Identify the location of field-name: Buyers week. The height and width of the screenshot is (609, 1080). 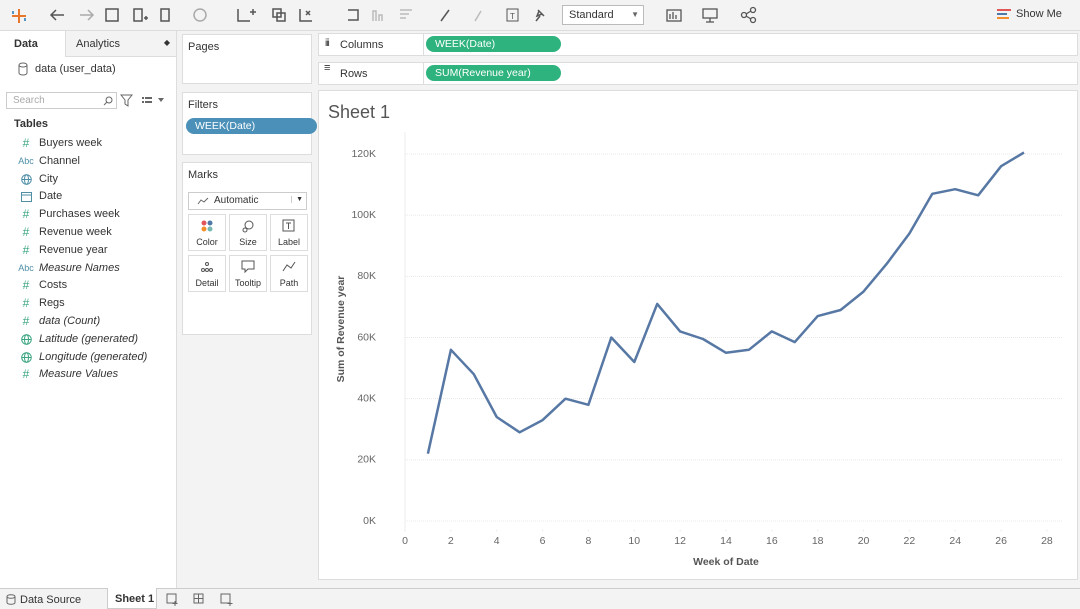
(70, 143).